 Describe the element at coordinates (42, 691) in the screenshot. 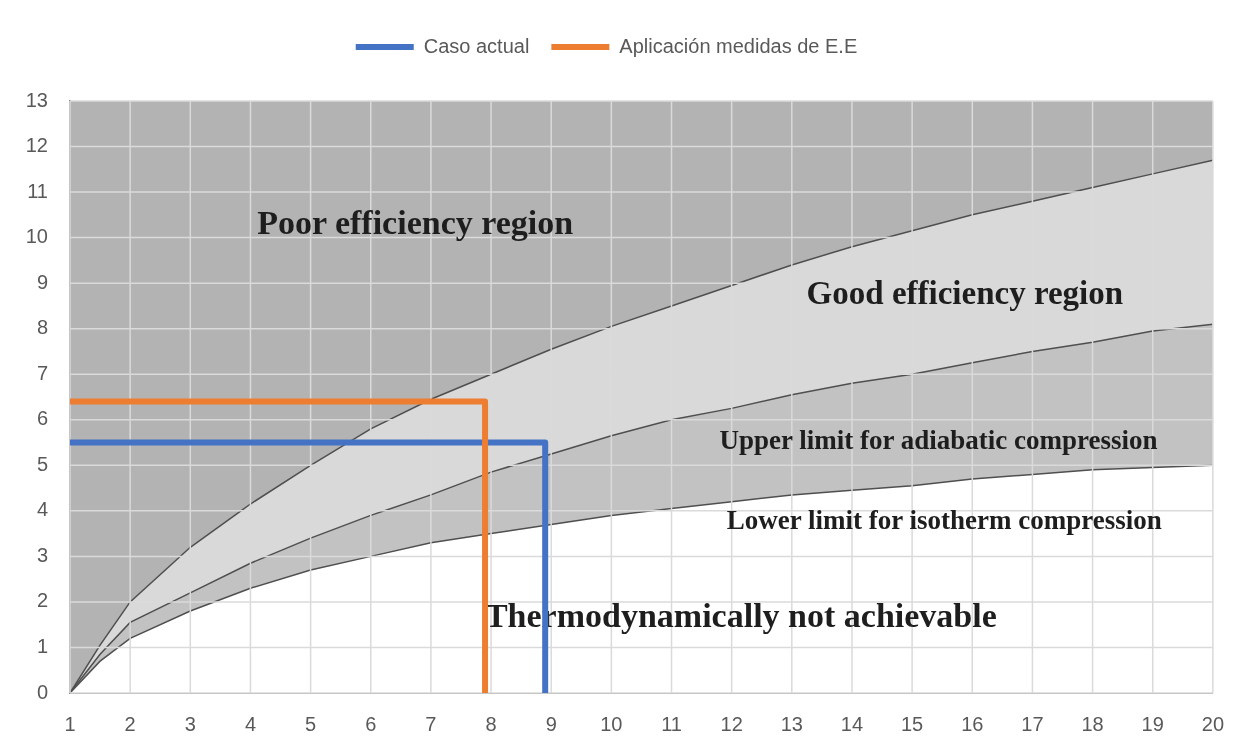

I see `y-tick-label: 0` at that location.